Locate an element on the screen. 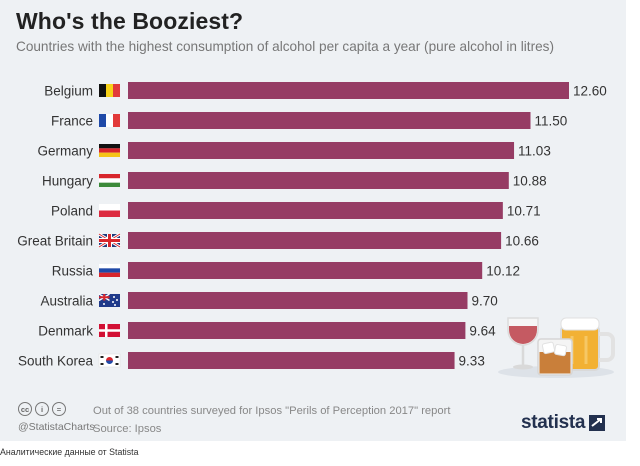 This screenshot has width=640, height=466. no-derivatives-icon: = is located at coordinates (59, 409).